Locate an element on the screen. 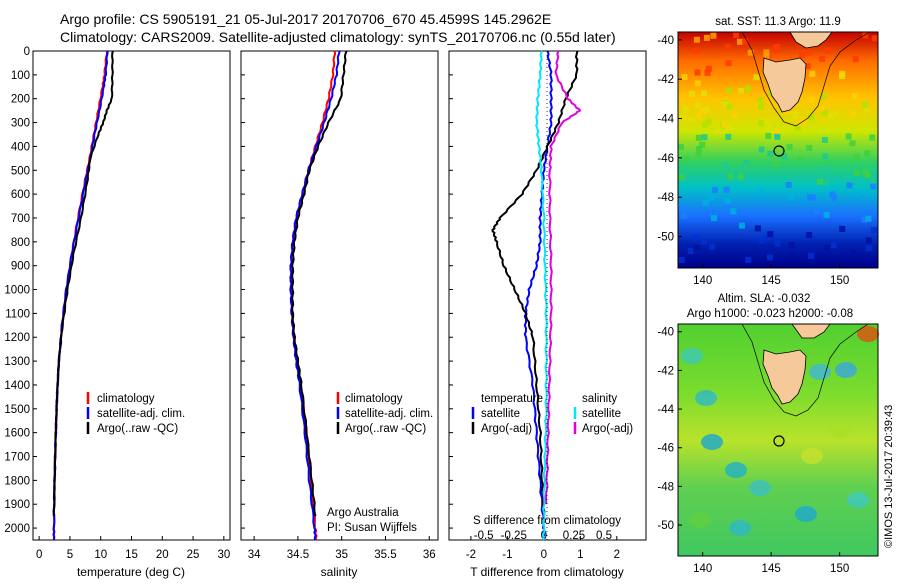  temperature-x-ticks: 0 5 10 15 20 25 30 is located at coordinates (133, 548).